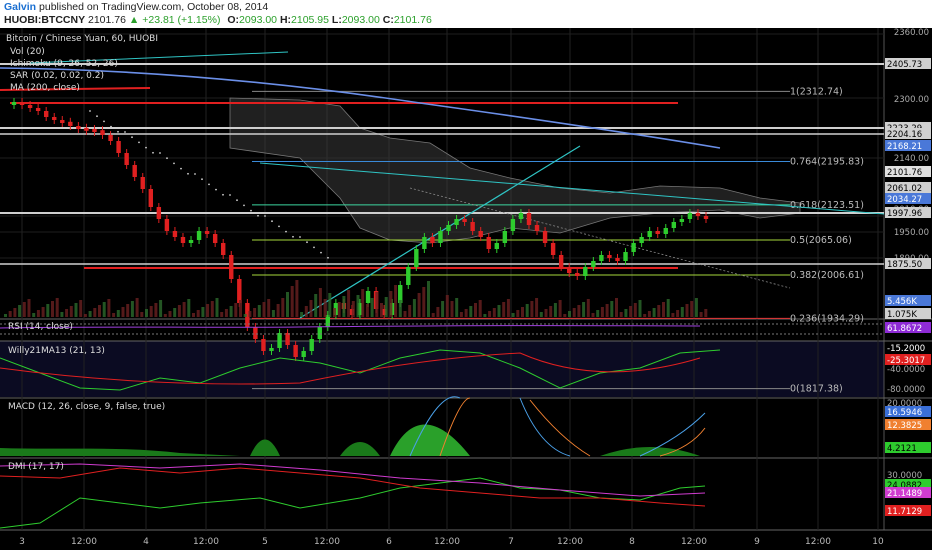 Image resolution: width=932 pixels, height=550 pixels. Describe the element at coordinates (904, 404) in the screenshot. I see `macd-tick: 20.0000` at that location.